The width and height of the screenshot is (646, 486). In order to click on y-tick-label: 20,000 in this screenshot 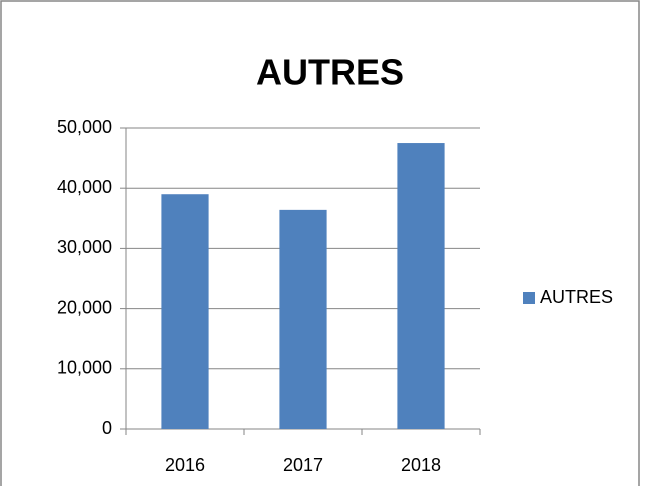, I will do `click(84, 307)`.